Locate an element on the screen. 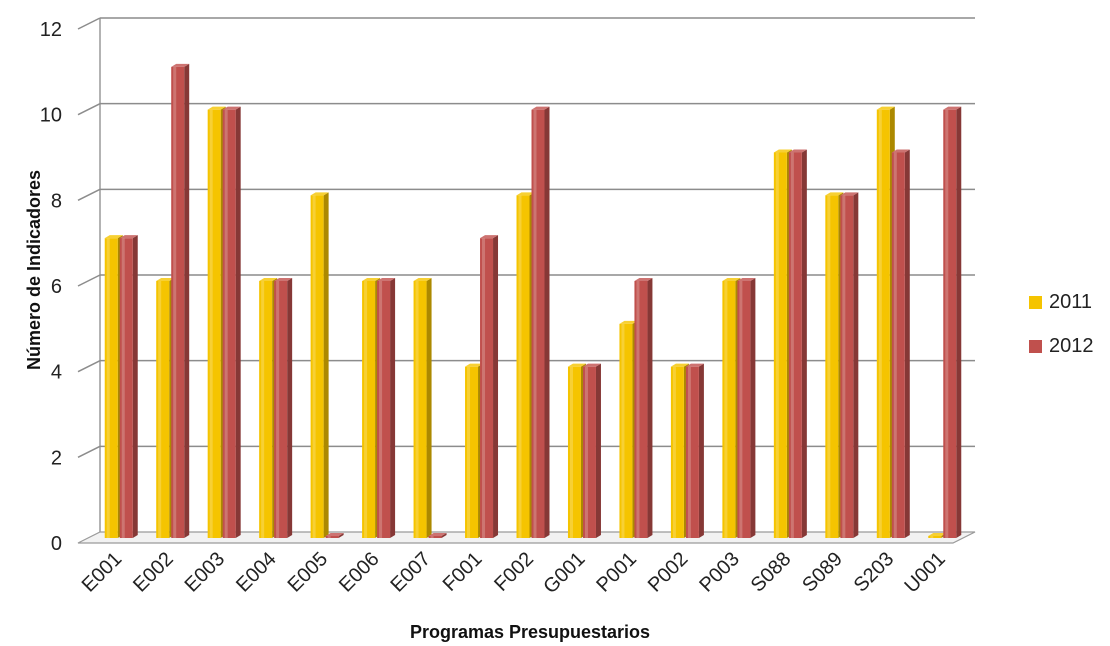  x-tick-label: U001 is located at coordinates (924, 572).